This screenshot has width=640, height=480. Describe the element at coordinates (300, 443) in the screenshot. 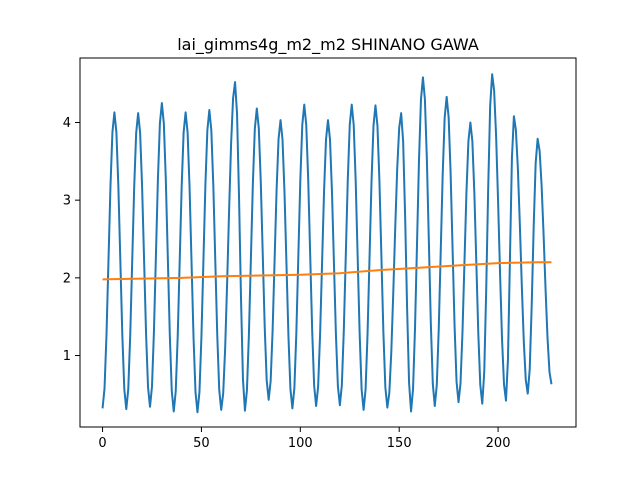

I see `x-tick-label: 100` at that location.